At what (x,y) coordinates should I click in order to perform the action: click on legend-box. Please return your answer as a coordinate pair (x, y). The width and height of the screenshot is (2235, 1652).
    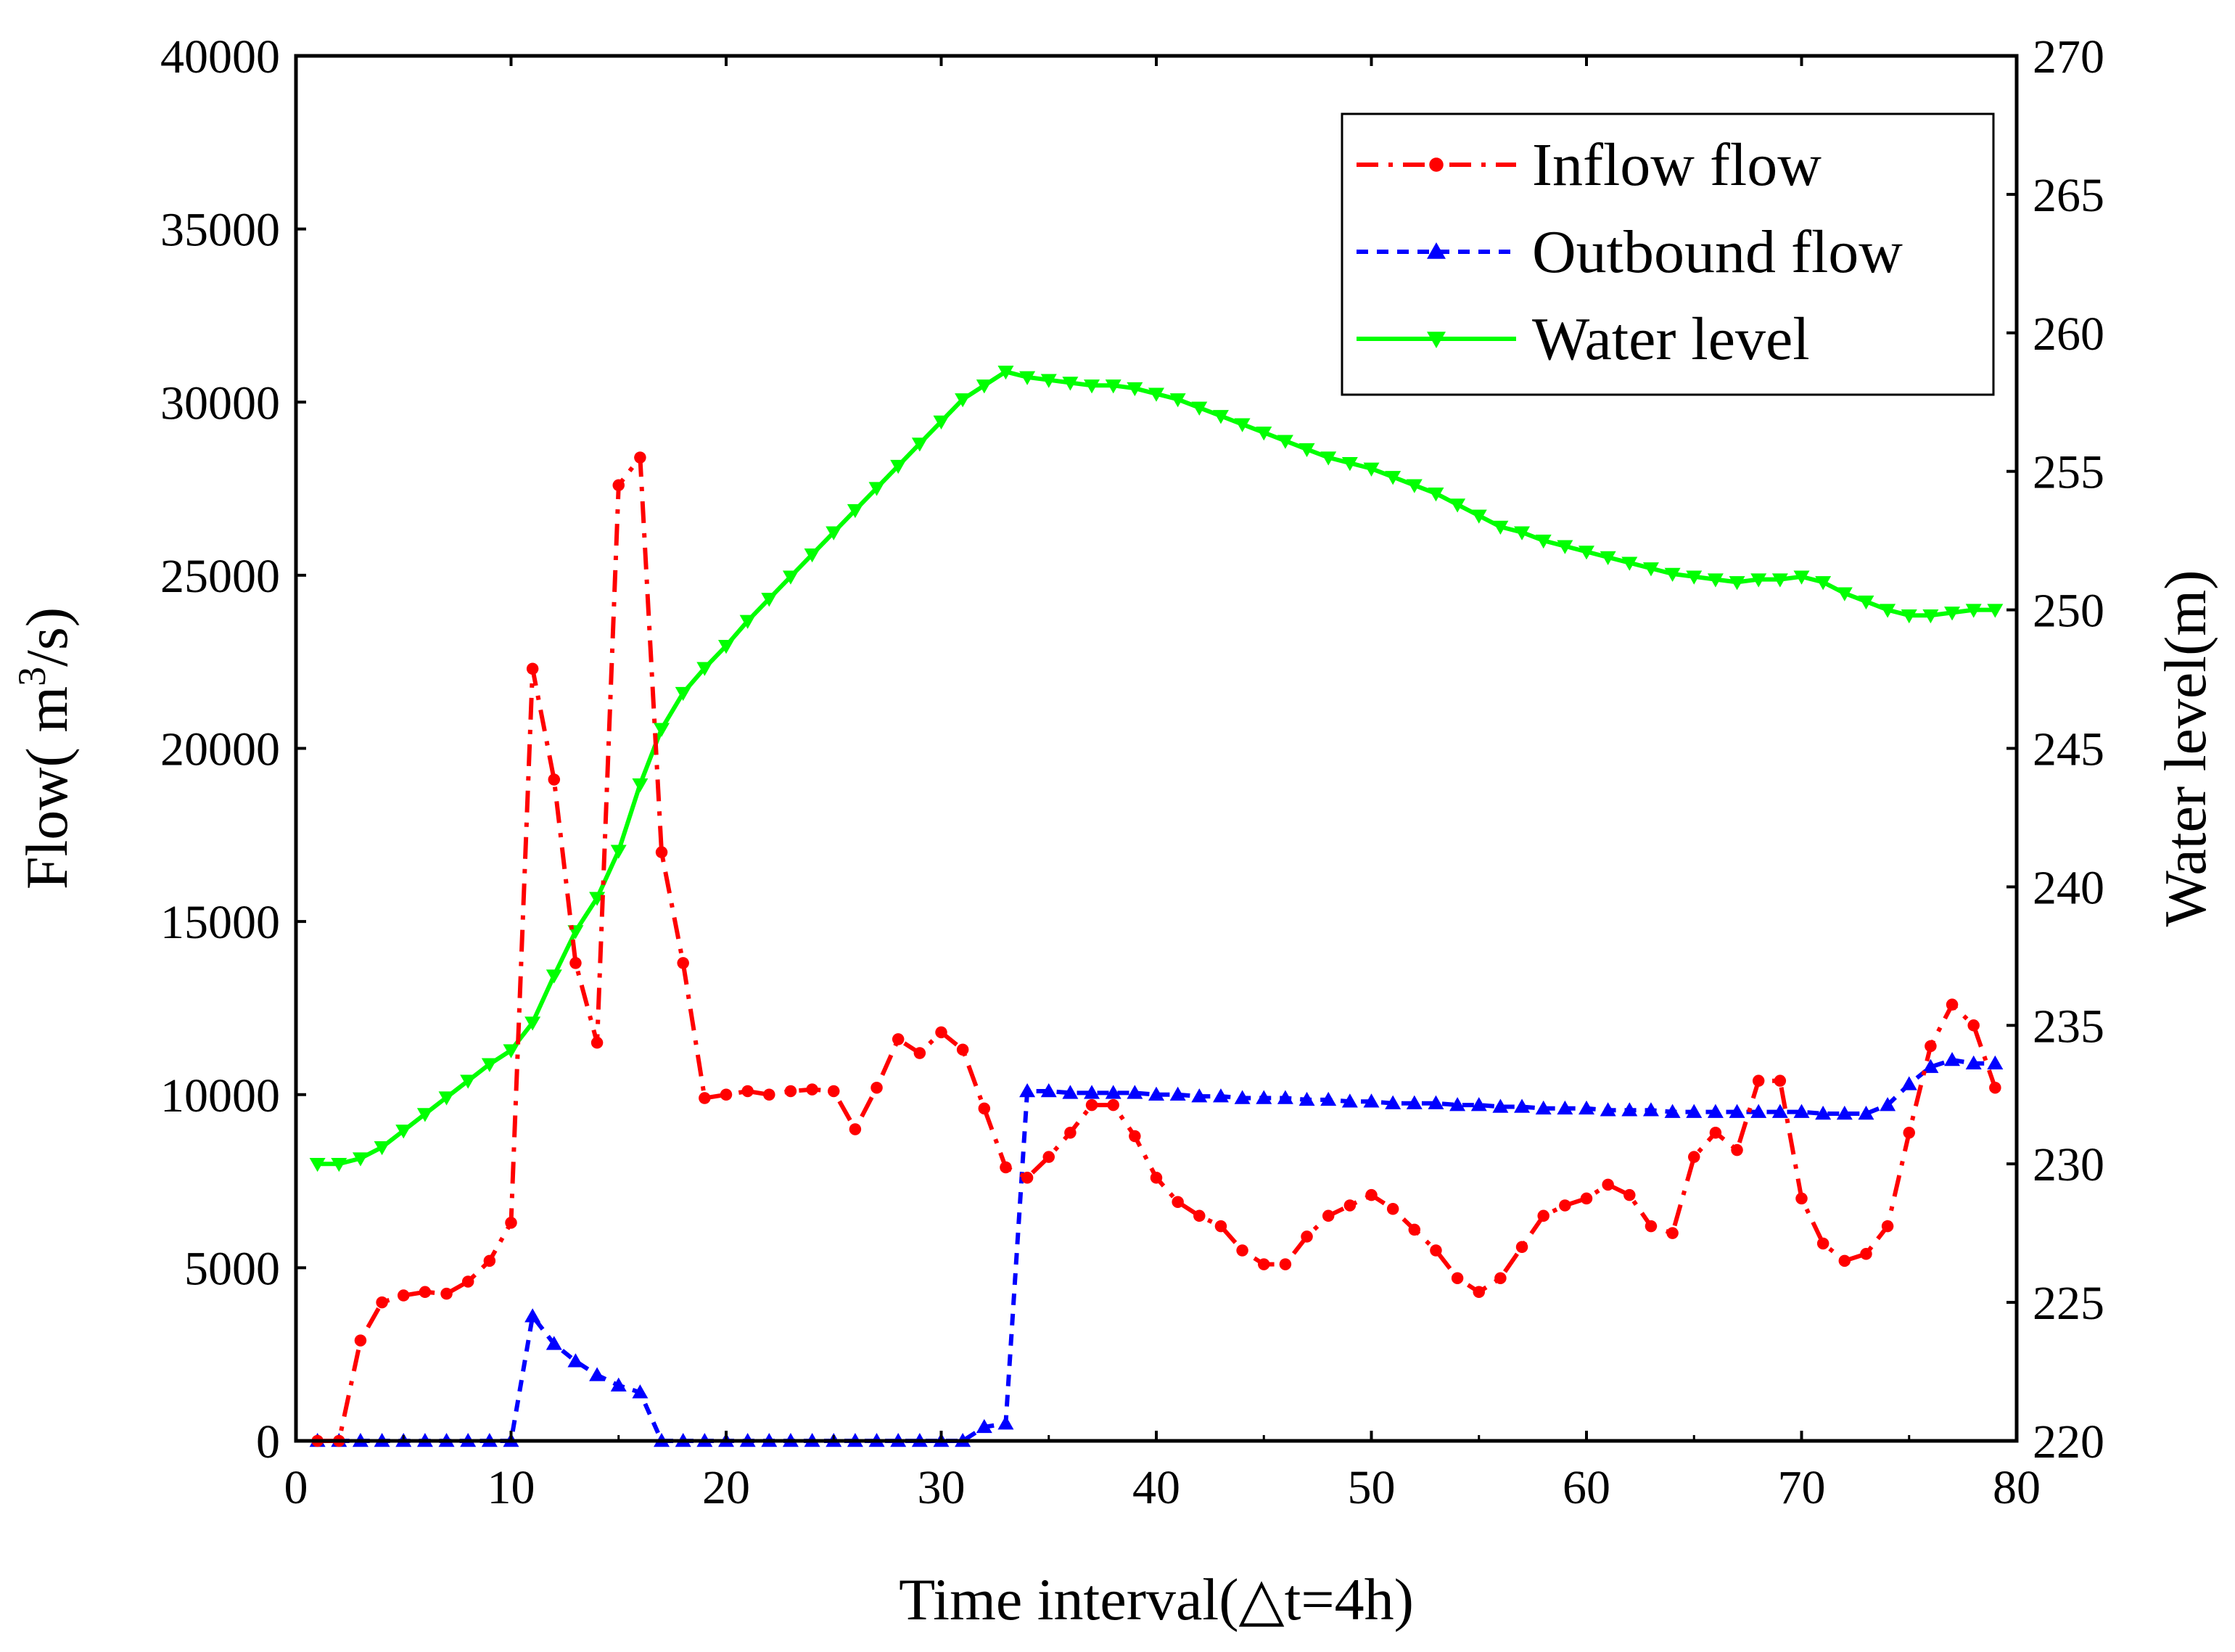
    Looking at the image, I should click on (1668, 254).